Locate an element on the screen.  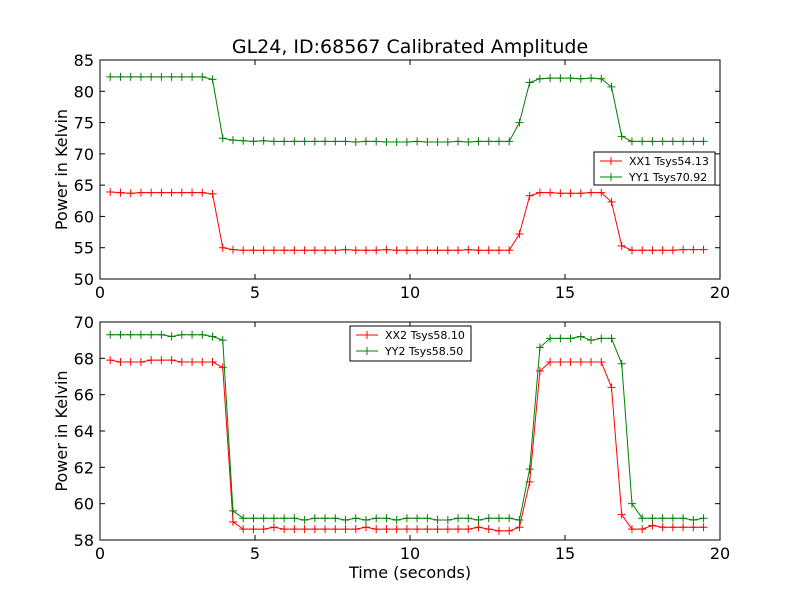
x-tick-label: 10 is located at coordinates (410, 292).